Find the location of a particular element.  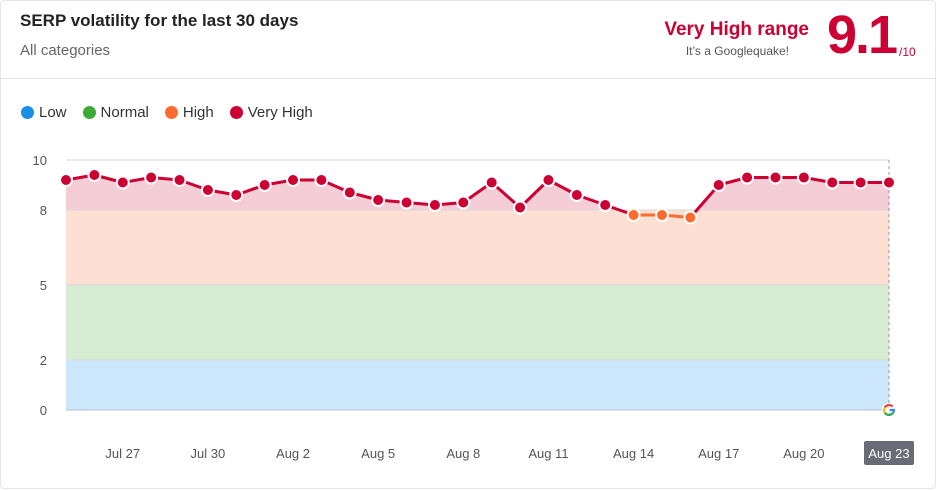

x-tick-label: Aug 2 is located at coordinates (293, 453).